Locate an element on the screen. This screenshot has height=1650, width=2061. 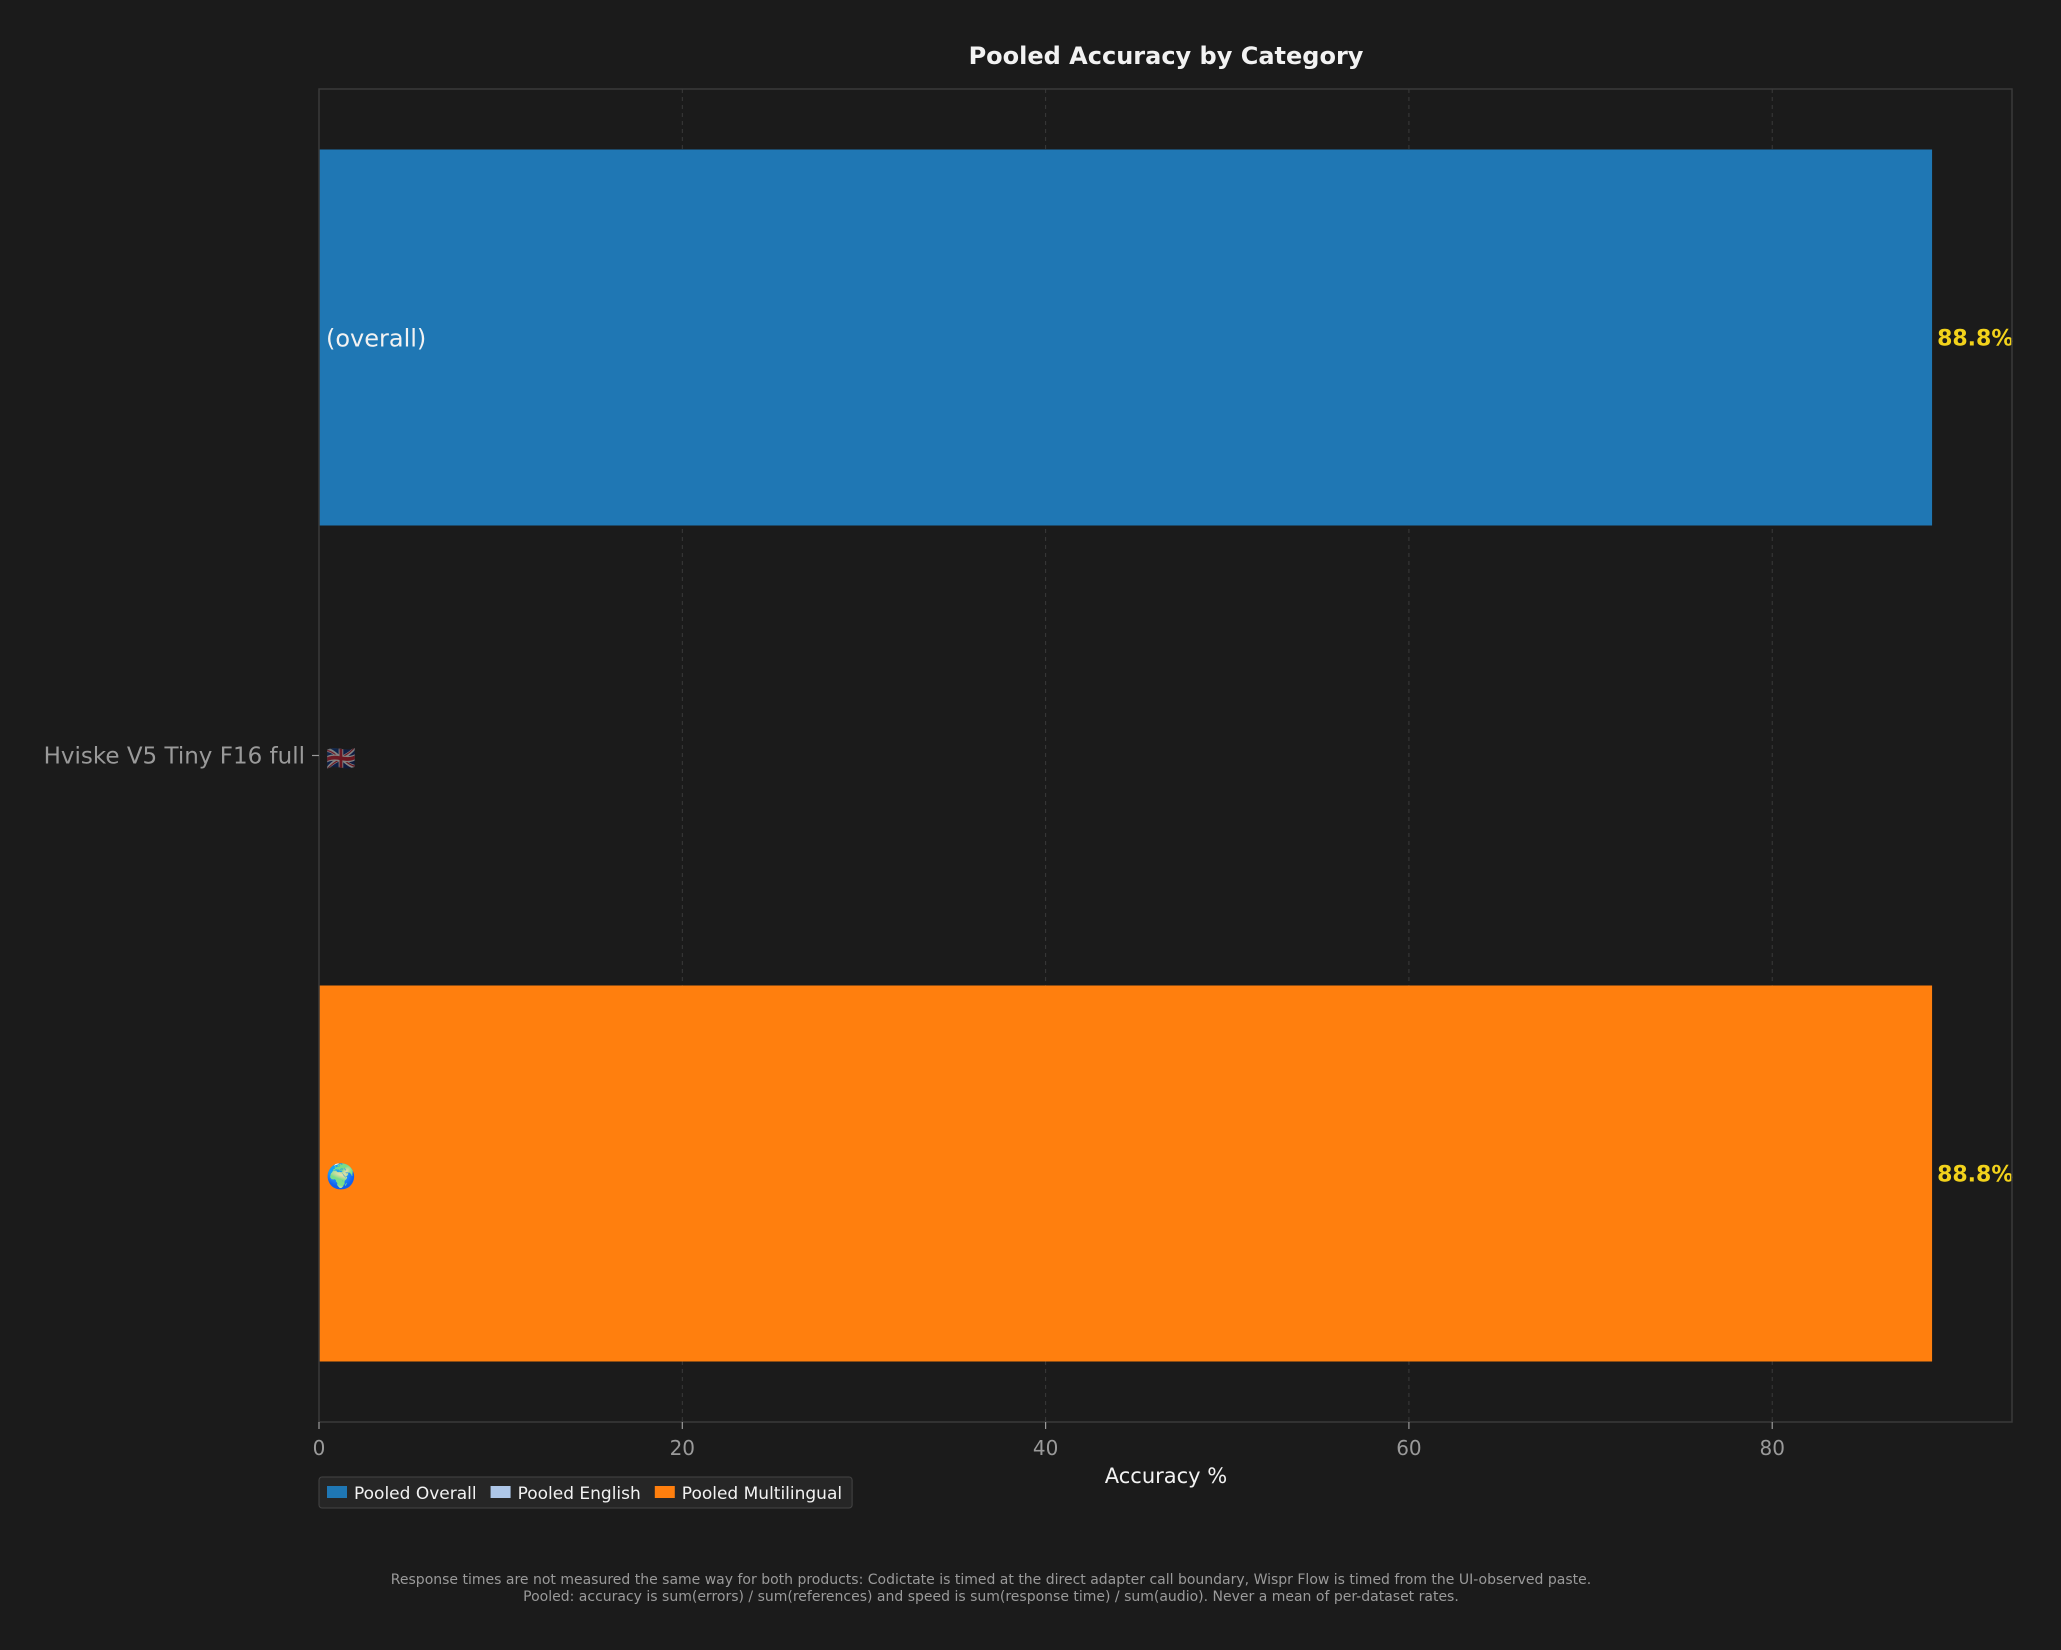
x-tick-label: 0 is located at coordinates (319, 1448).